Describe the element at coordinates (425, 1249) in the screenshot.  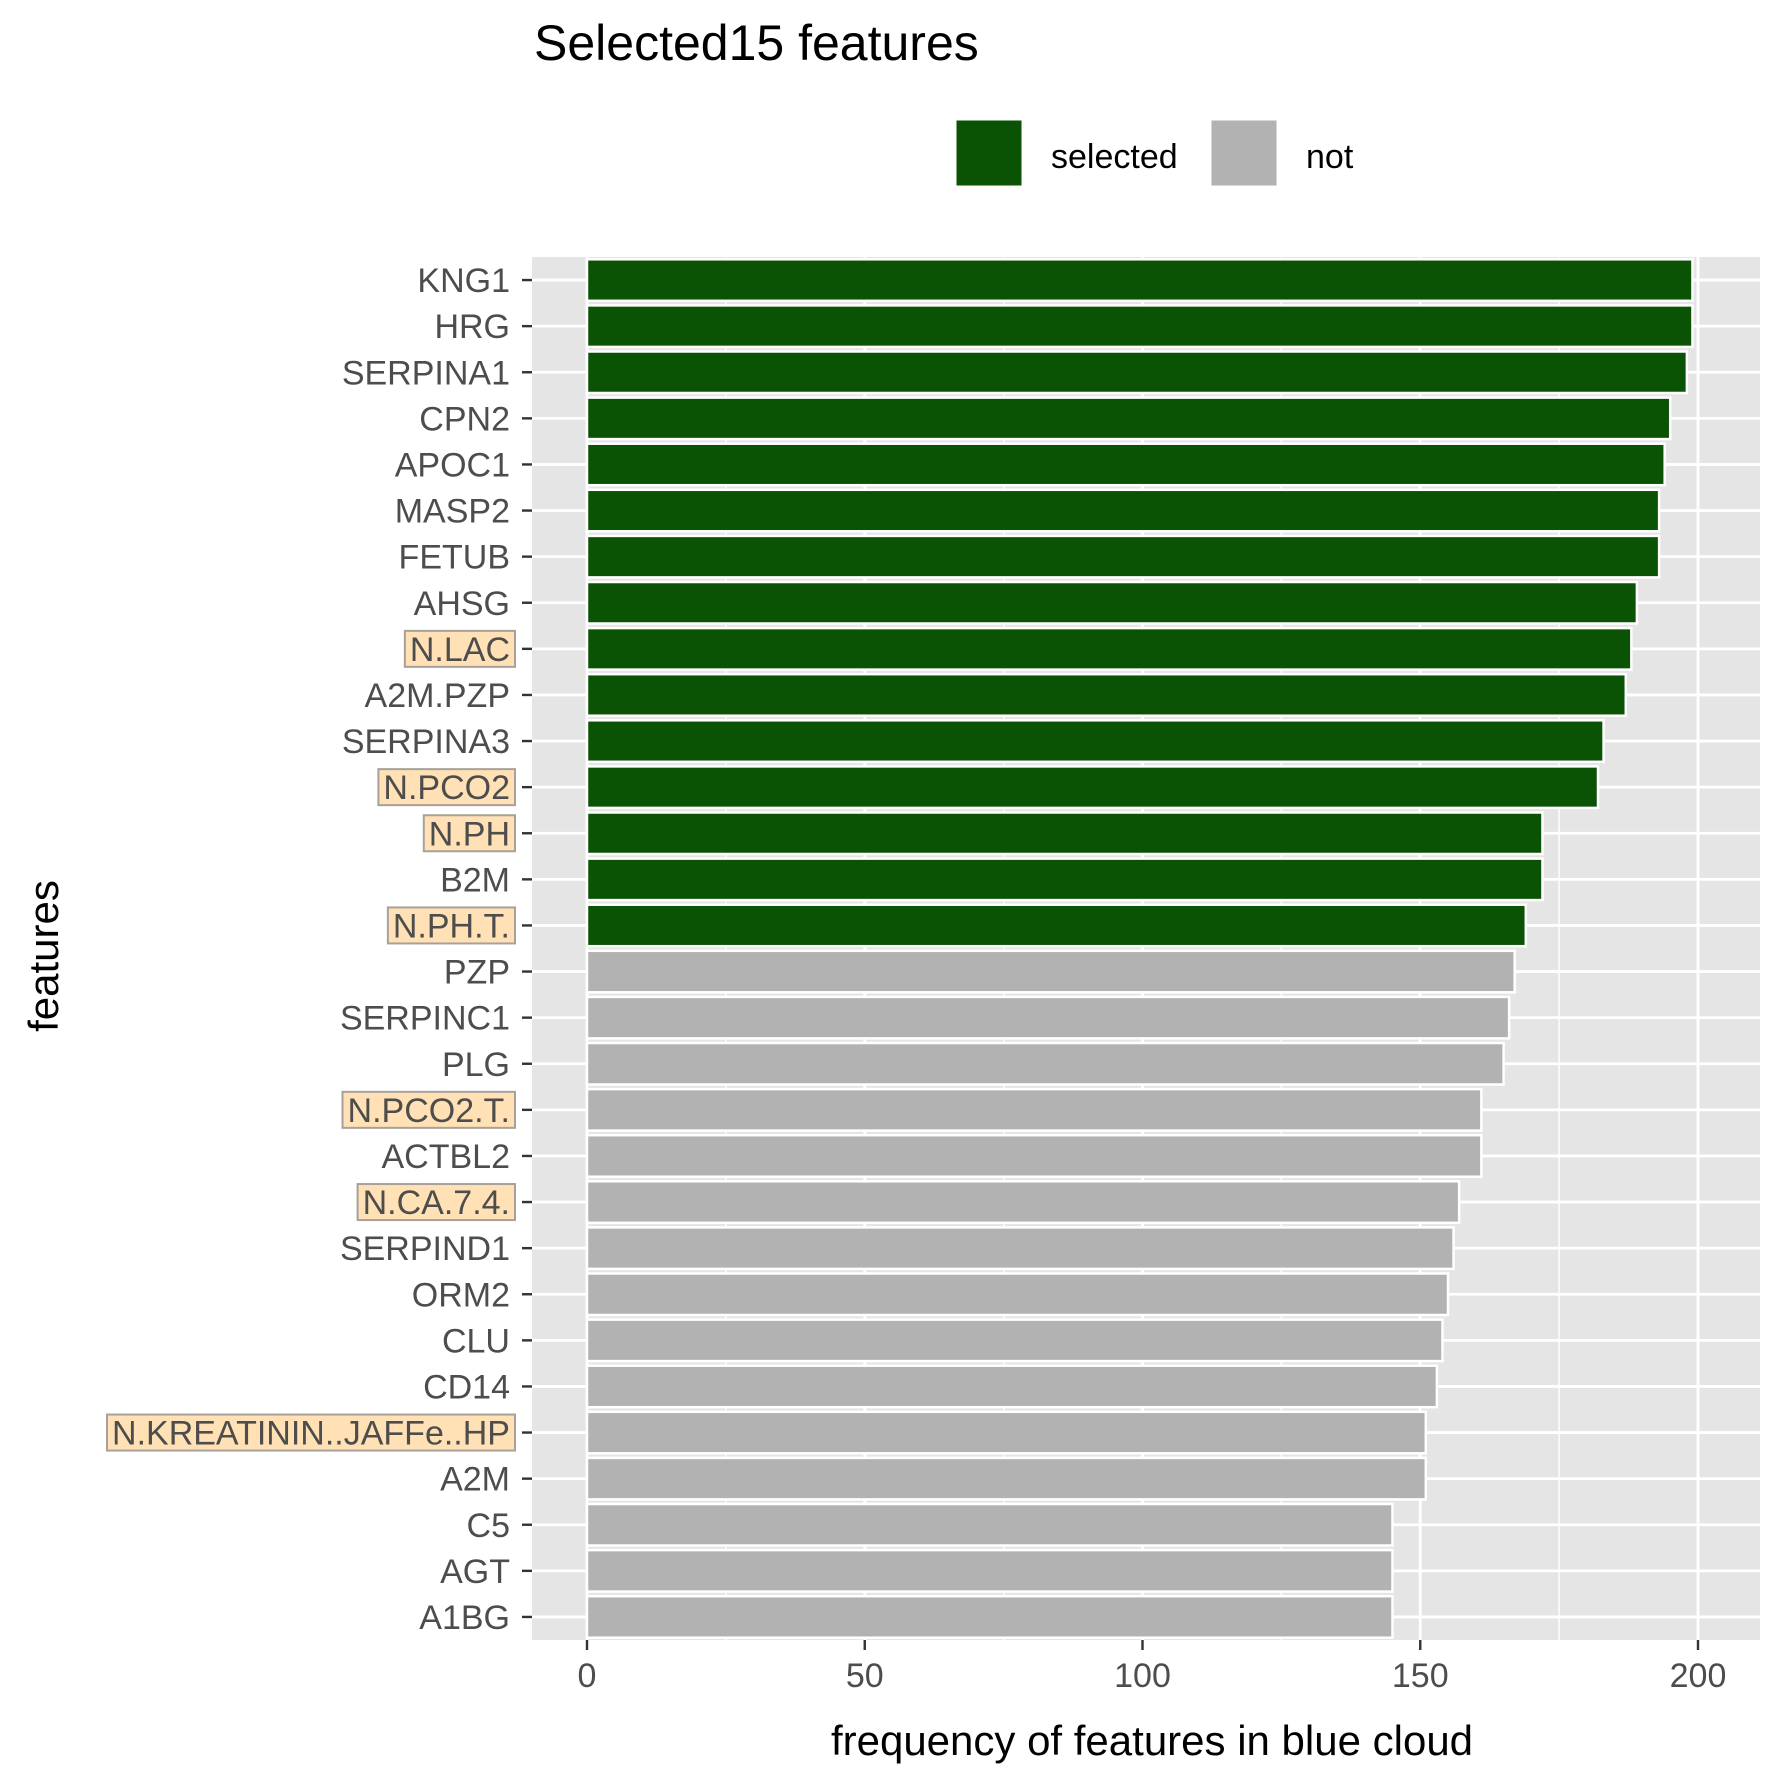
I see `y-tick-label: SERPIND1` at that location.